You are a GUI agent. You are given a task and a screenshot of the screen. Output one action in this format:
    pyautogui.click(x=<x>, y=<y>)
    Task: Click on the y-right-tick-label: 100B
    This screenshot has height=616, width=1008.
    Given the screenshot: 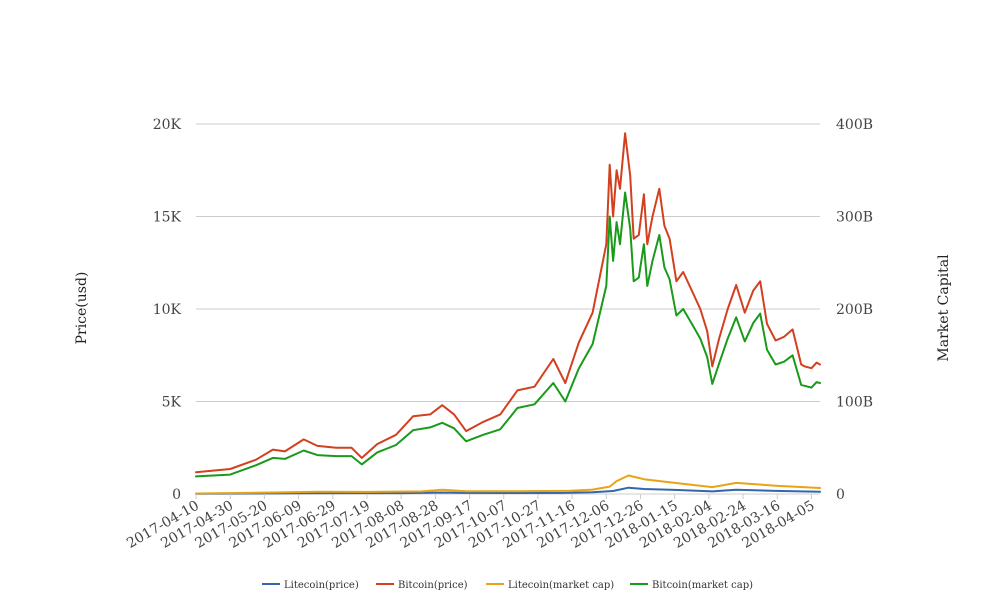 What is the action you would take?
    pyautogui.click(x=854, y=403)
    